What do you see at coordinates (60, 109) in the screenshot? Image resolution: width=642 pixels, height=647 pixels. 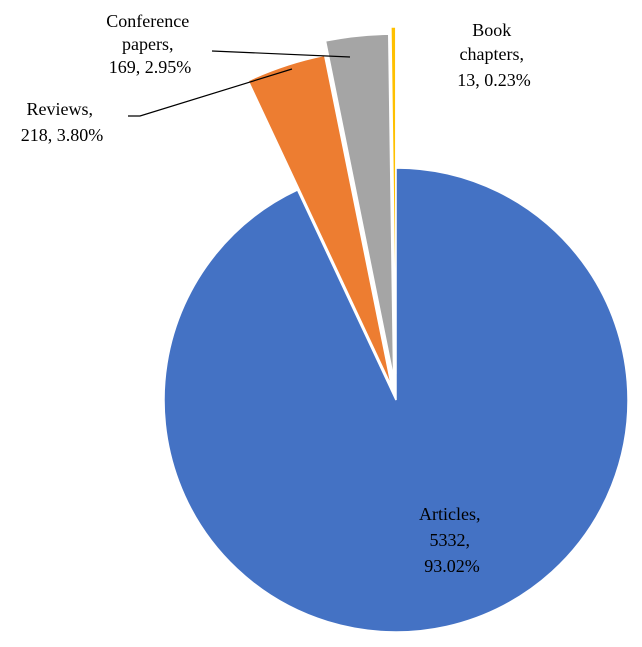 I see `label-reviews-line-1: Reviews,` at bounding box center [60, 109].